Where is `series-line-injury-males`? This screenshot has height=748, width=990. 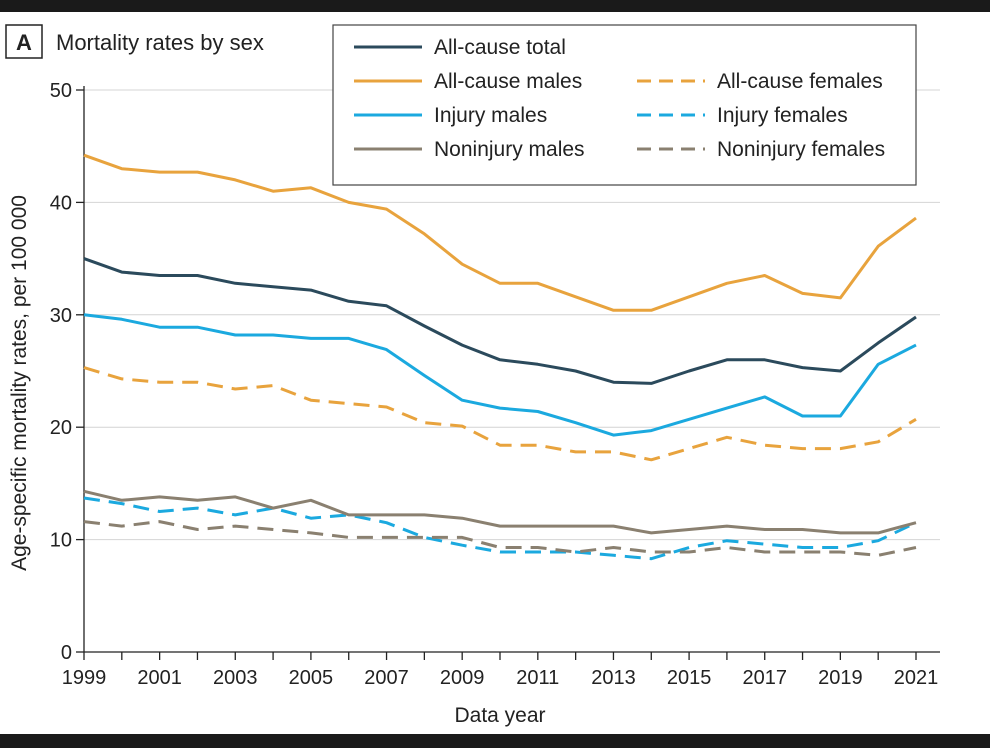
series-line-injury-males is located at coordinates (500, 375).